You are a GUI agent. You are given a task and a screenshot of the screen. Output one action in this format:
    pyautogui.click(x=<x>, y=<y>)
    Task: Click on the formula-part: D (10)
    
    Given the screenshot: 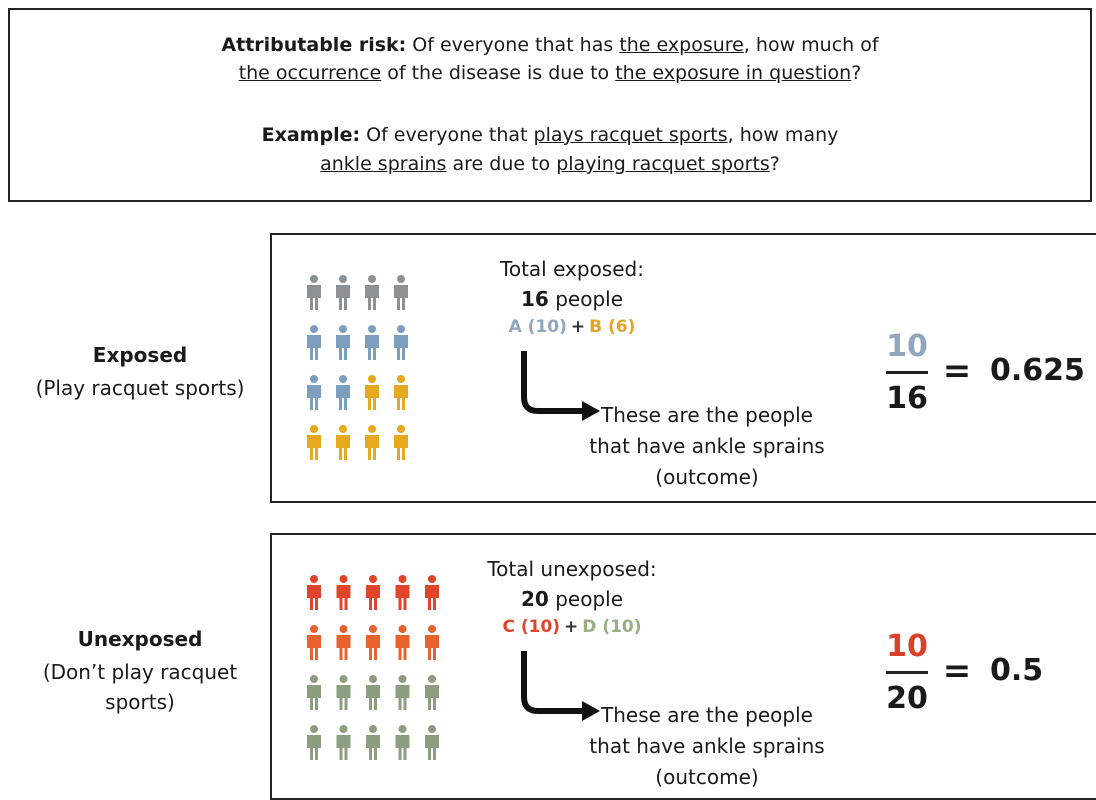 What is the action you would take?
    pyautogui.click(x=612, y=627)
    